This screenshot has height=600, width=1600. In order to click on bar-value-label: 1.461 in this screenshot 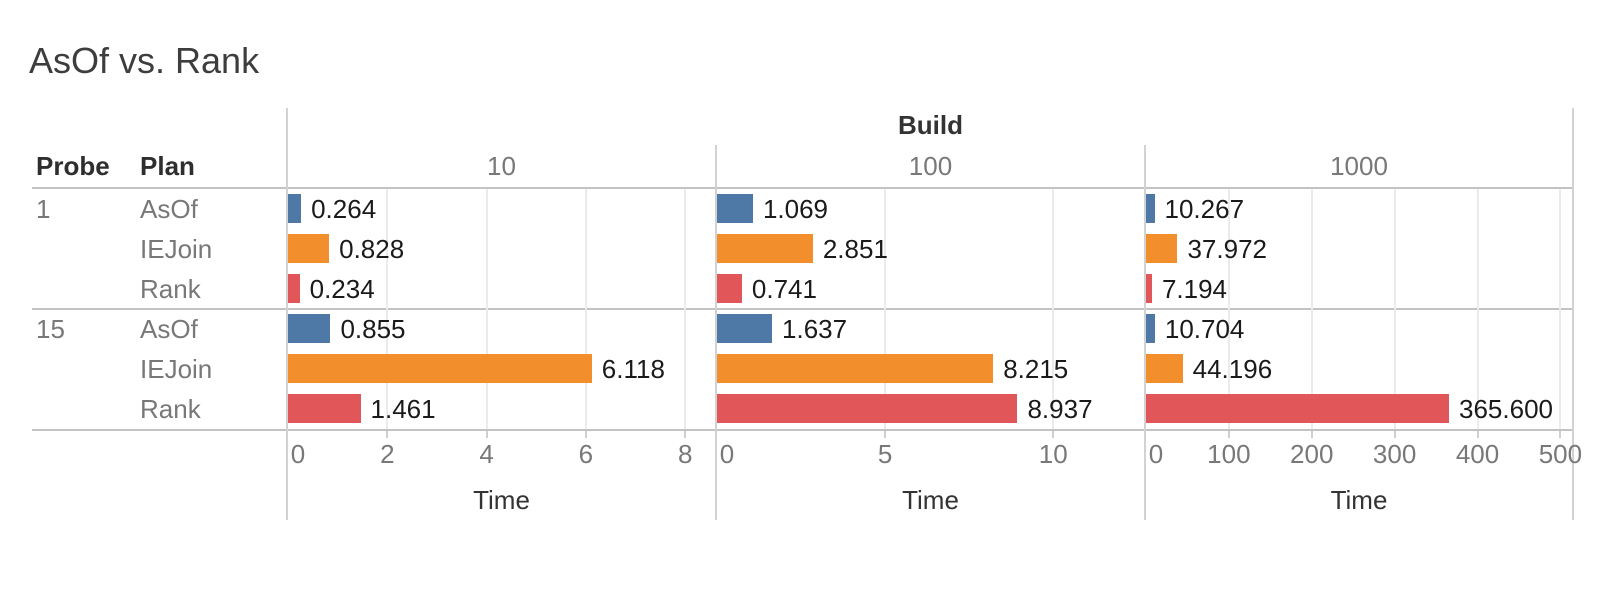, I will do `click(403, 409)`.